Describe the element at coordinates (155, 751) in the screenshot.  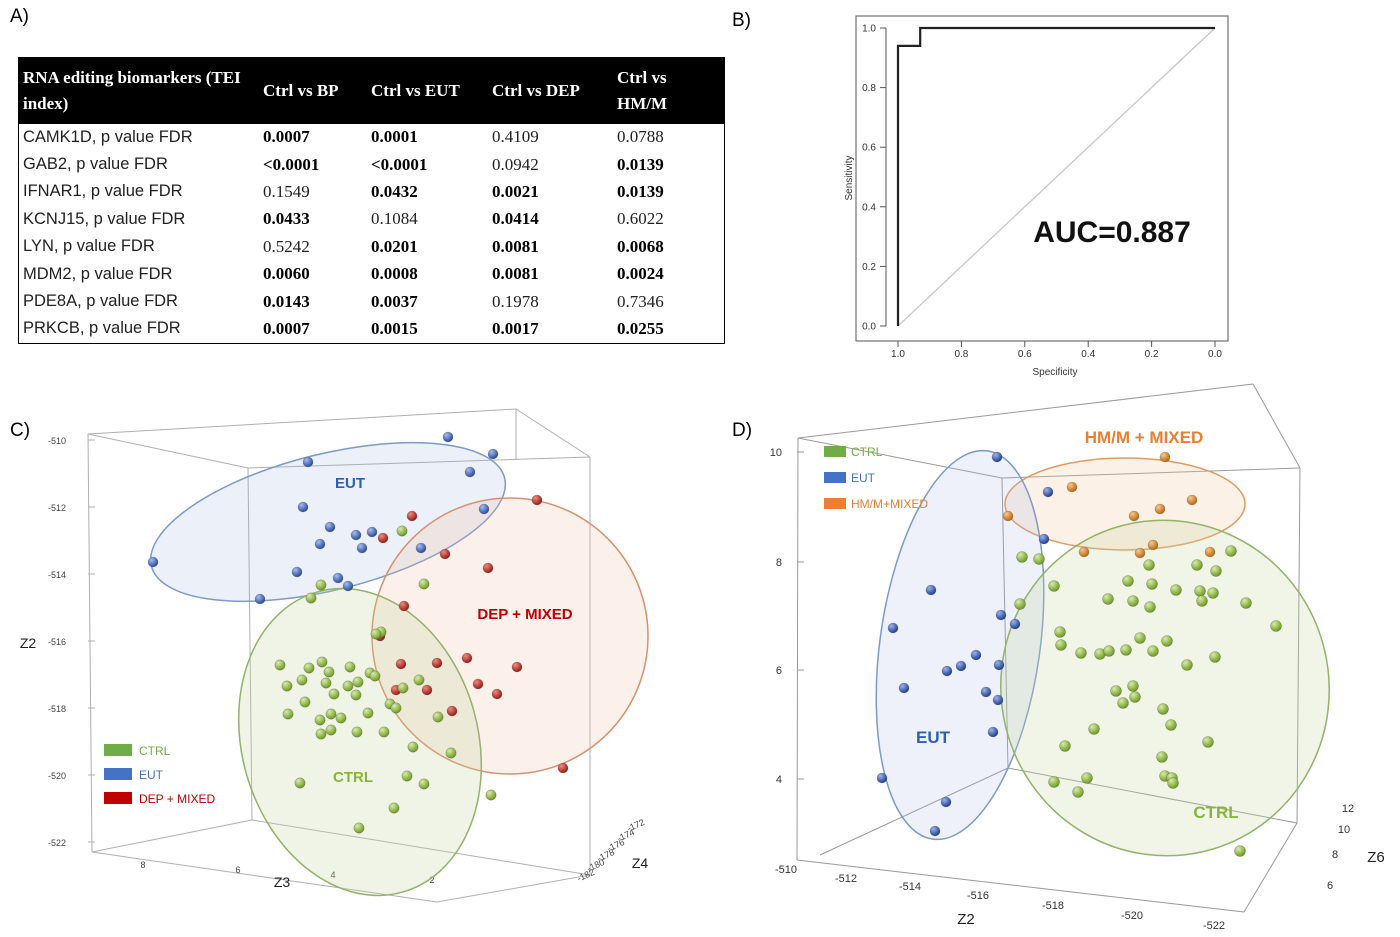
I see `legend-label: CTRL` at that location.